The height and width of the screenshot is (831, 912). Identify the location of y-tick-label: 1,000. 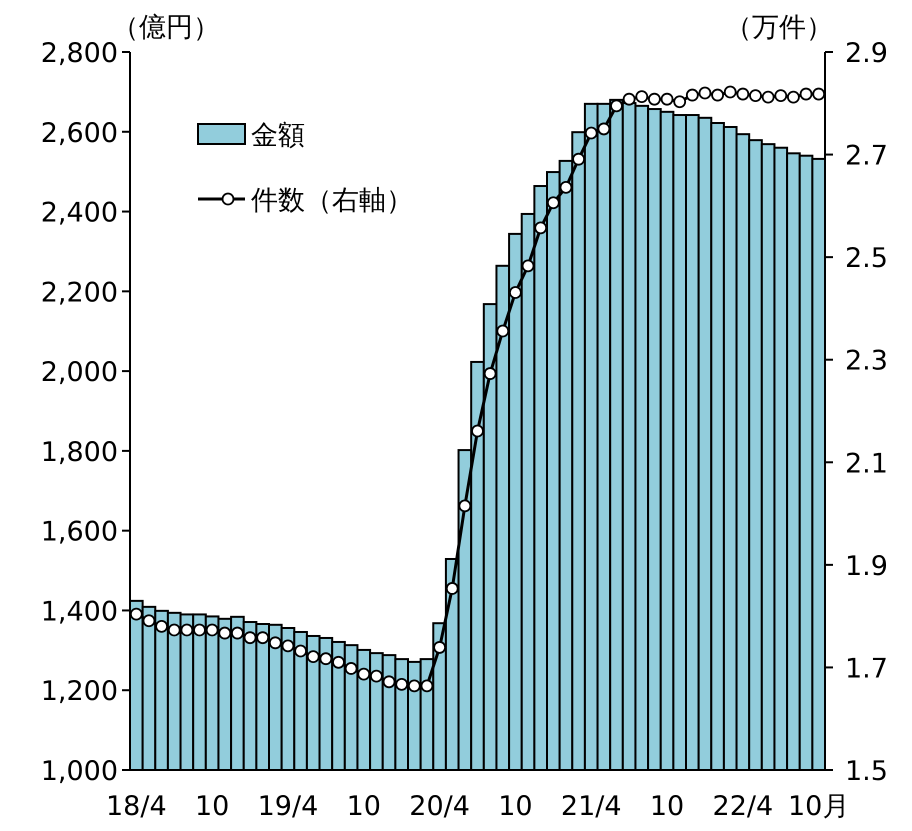
(79, 771).